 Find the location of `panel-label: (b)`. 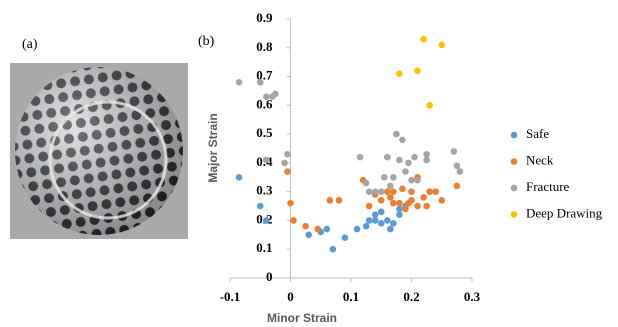

panel-label: (b) is located at coordinates (206, 41).